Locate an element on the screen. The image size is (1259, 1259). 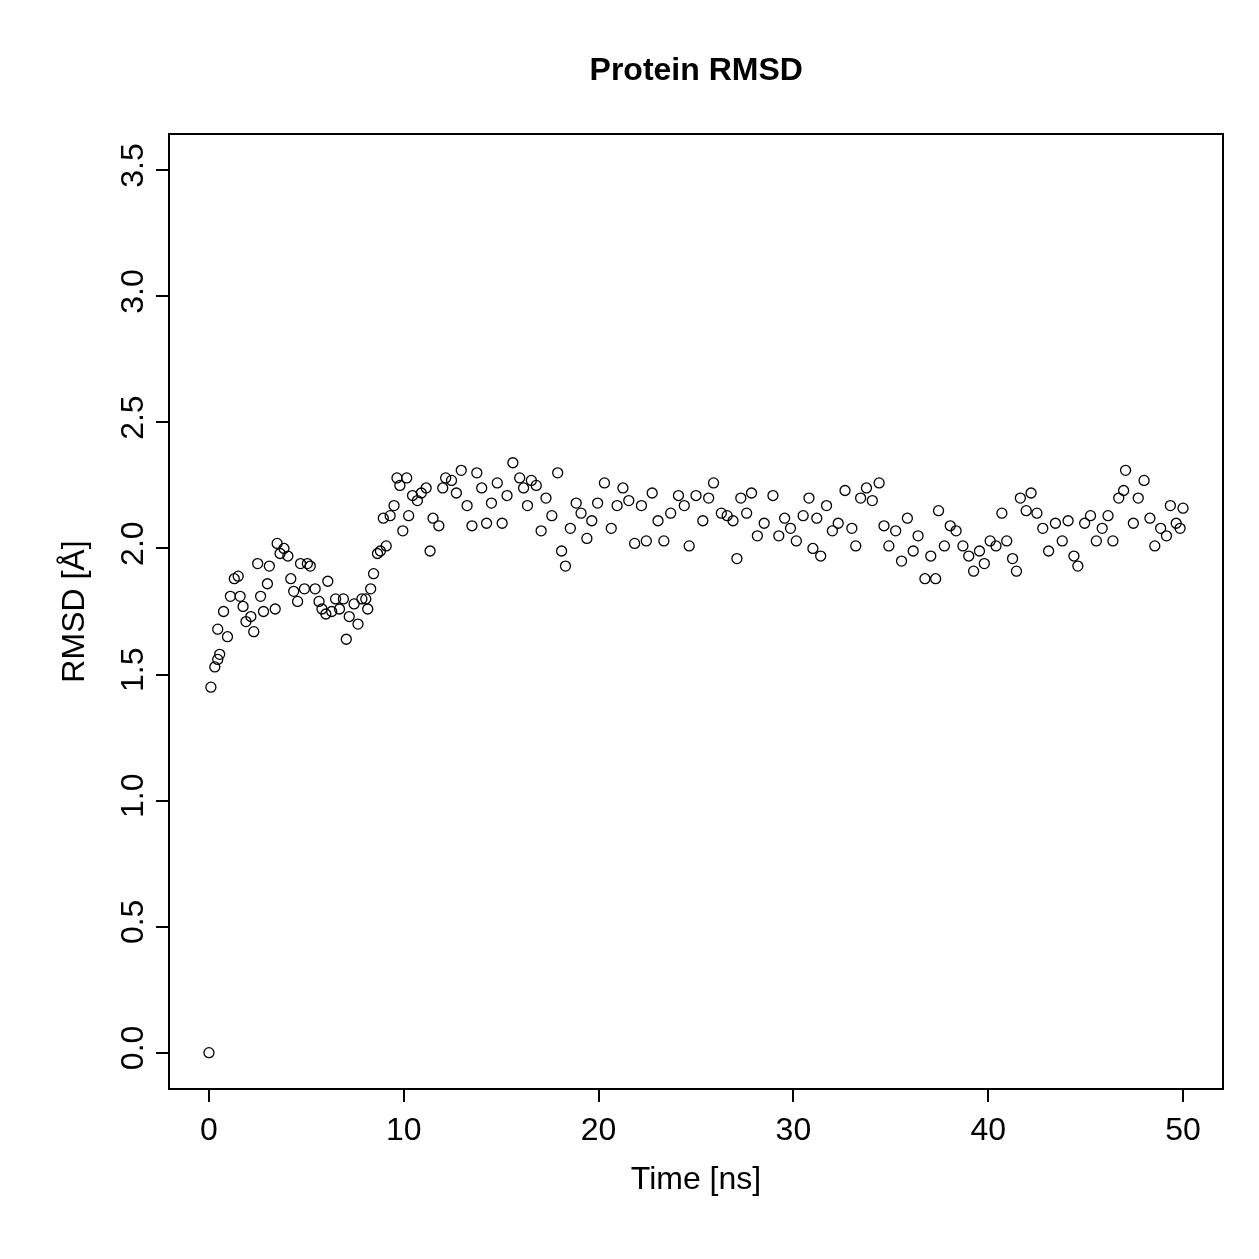
y-tick-label: 3.0 is located at coordinates (132, 291).